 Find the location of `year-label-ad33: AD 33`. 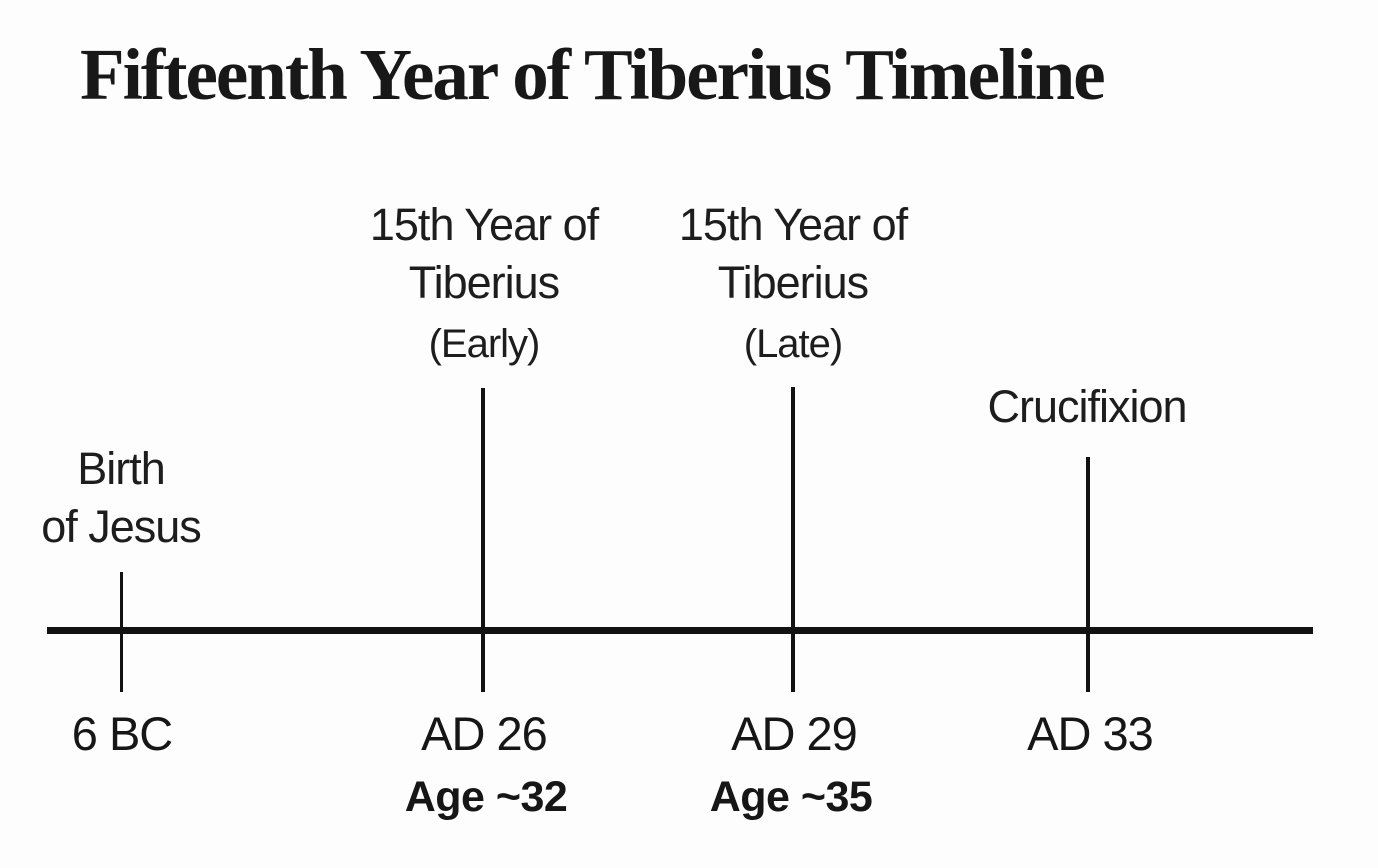

year-label-ad33: AD 33 is located at coordinates (1090, 733).